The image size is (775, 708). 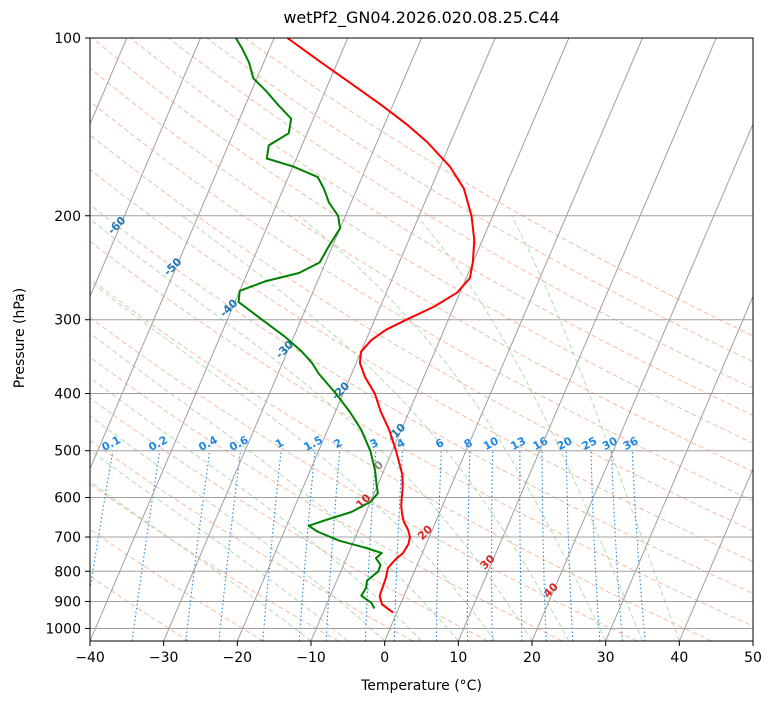 I want to click on y-tick-label: 200, so click(x=67, y=217).